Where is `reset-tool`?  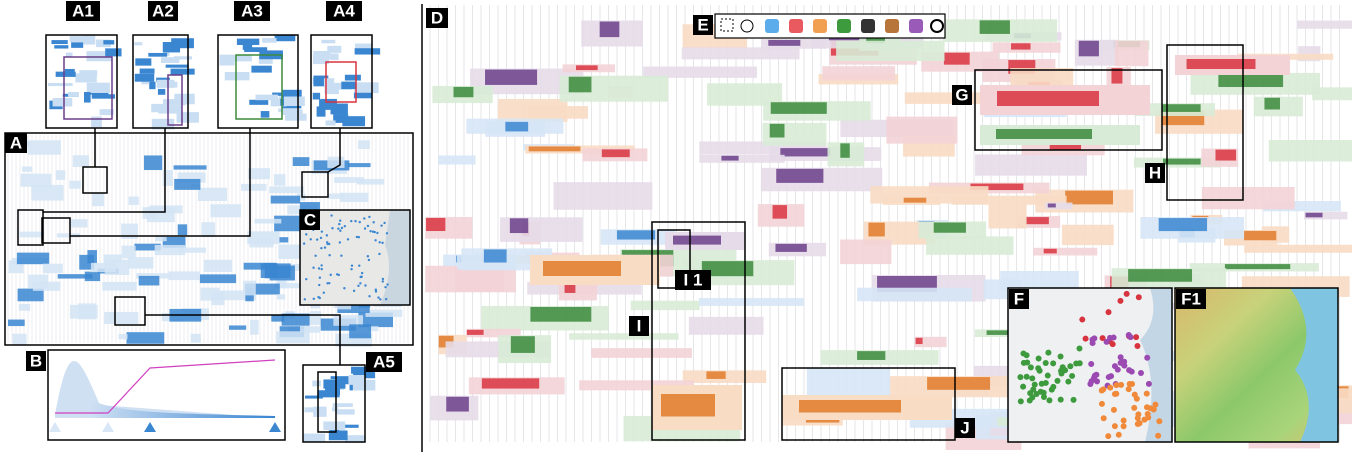 reset-tool is located at coordinates (937, 26).